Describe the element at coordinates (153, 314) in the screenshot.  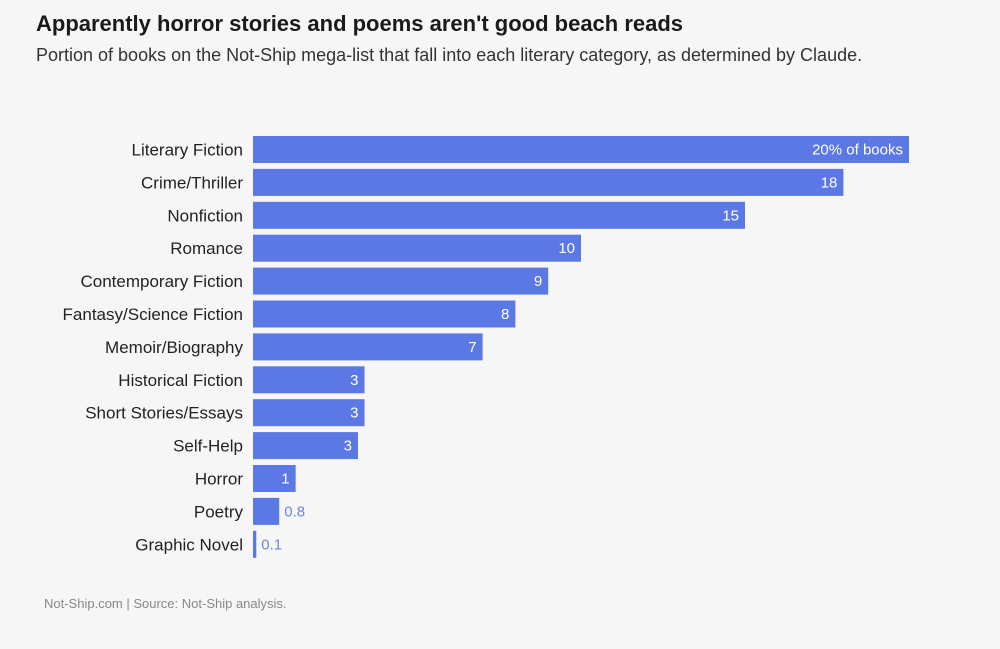
I see `category-label: Fantasy/Science Fiction` at that location.